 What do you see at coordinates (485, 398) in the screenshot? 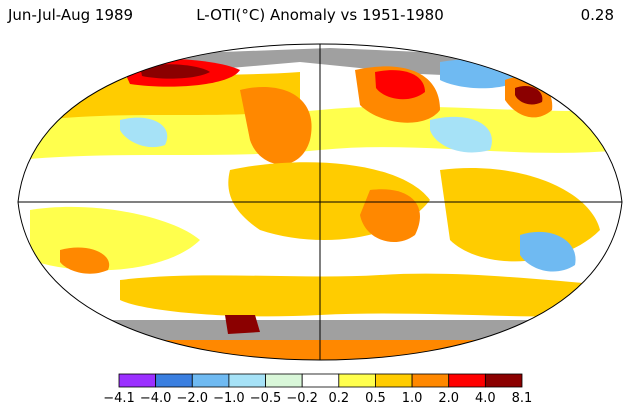
I see `legend-tick-label: 4.0` at bounding box center [485, 398].